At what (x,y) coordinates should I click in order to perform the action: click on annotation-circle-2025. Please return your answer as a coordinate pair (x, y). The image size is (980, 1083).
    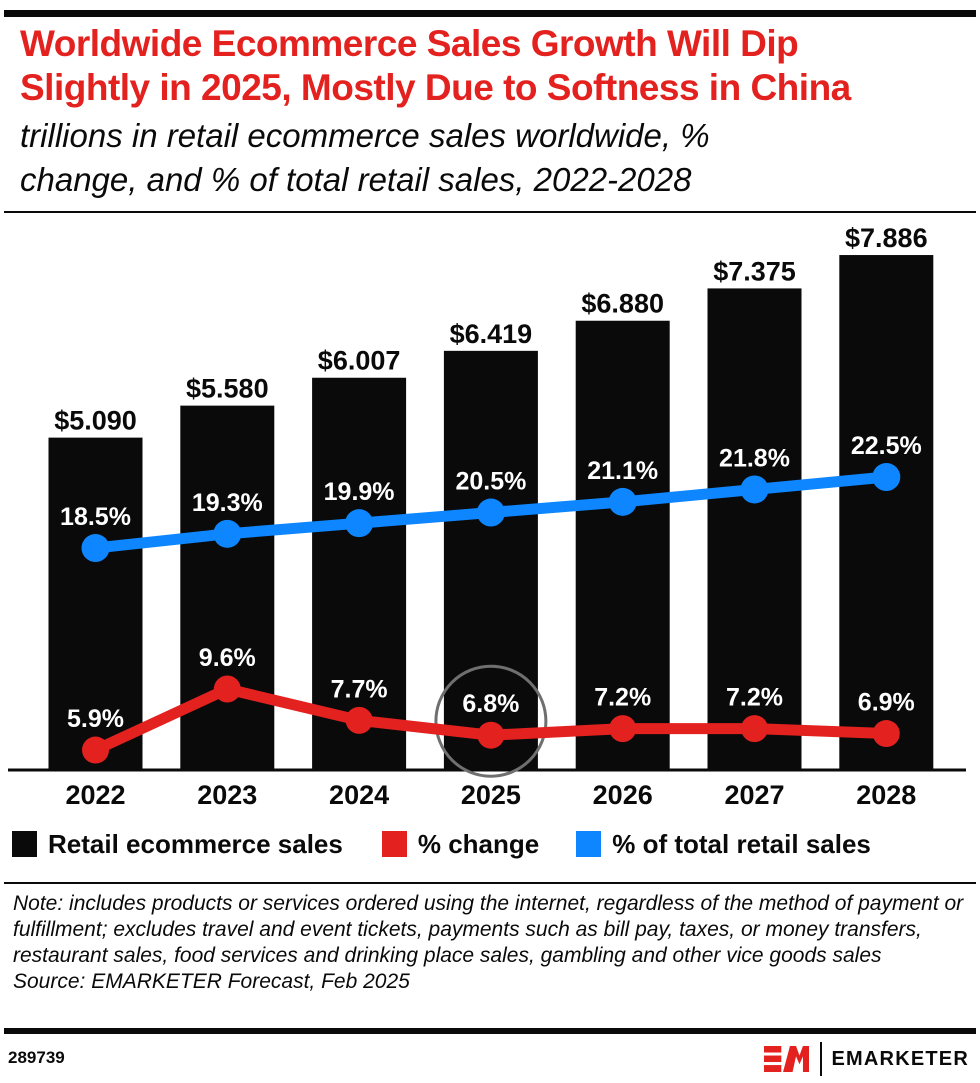
    Looking at the image, I should click on (491, 721).